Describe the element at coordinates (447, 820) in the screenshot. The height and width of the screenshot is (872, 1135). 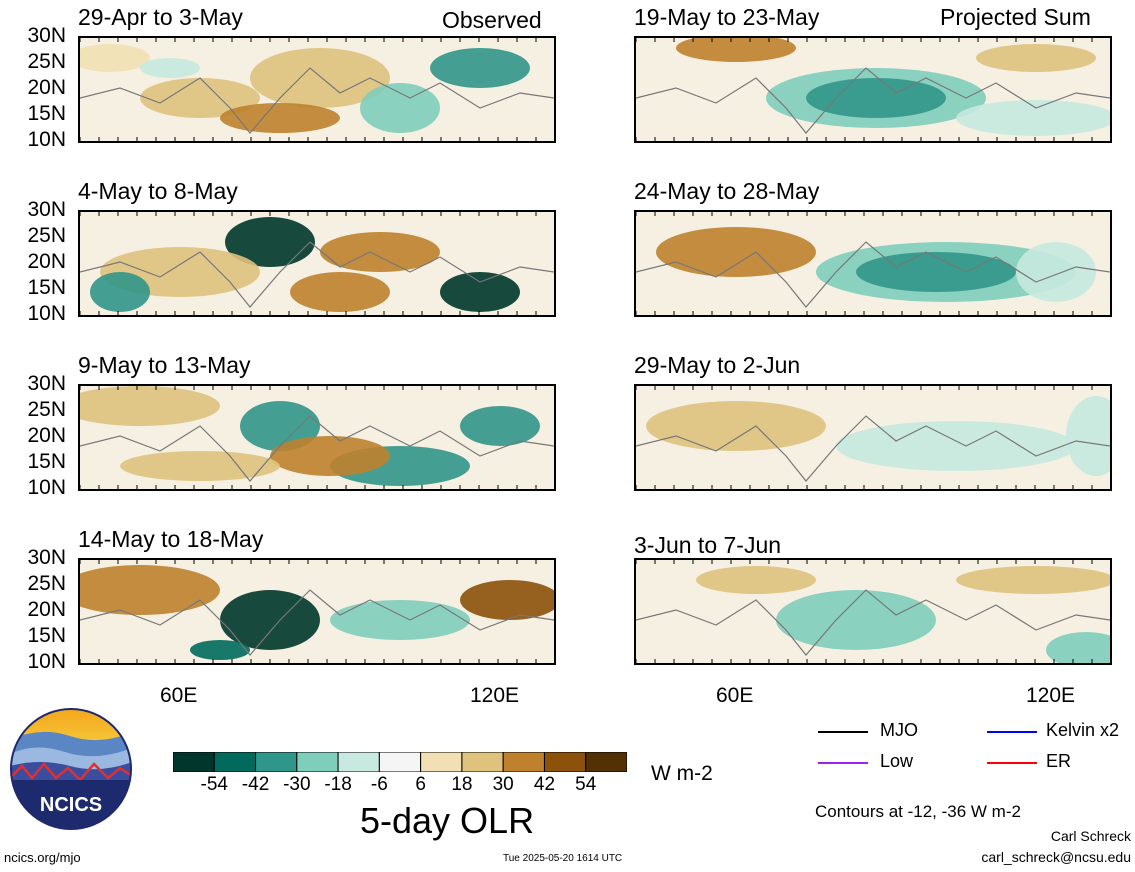
I see `colorbar-title: 5-day OLR` at that location.